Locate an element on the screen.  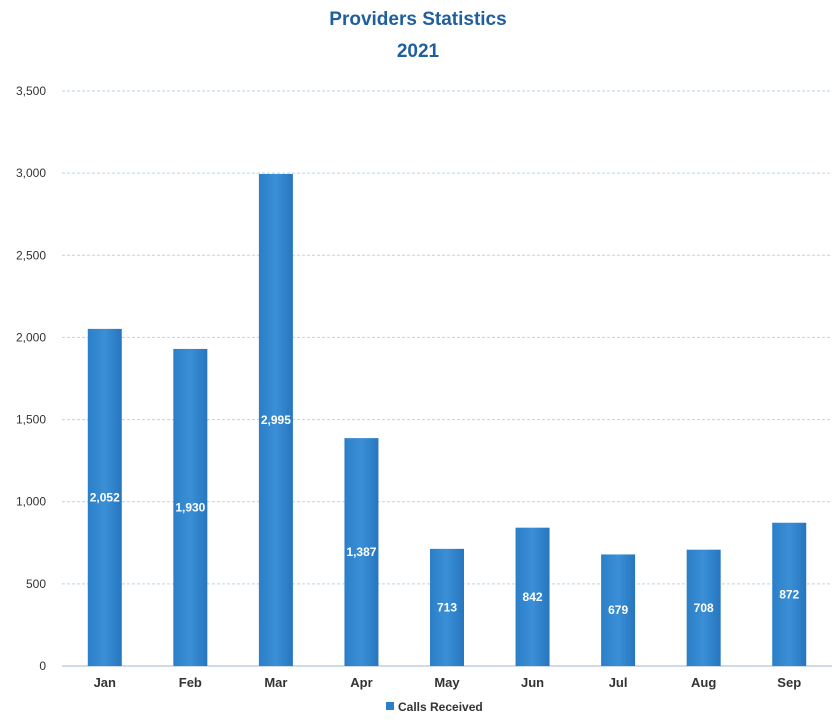
y-tick-label: 2,000 is located at coordinates (31, 337).